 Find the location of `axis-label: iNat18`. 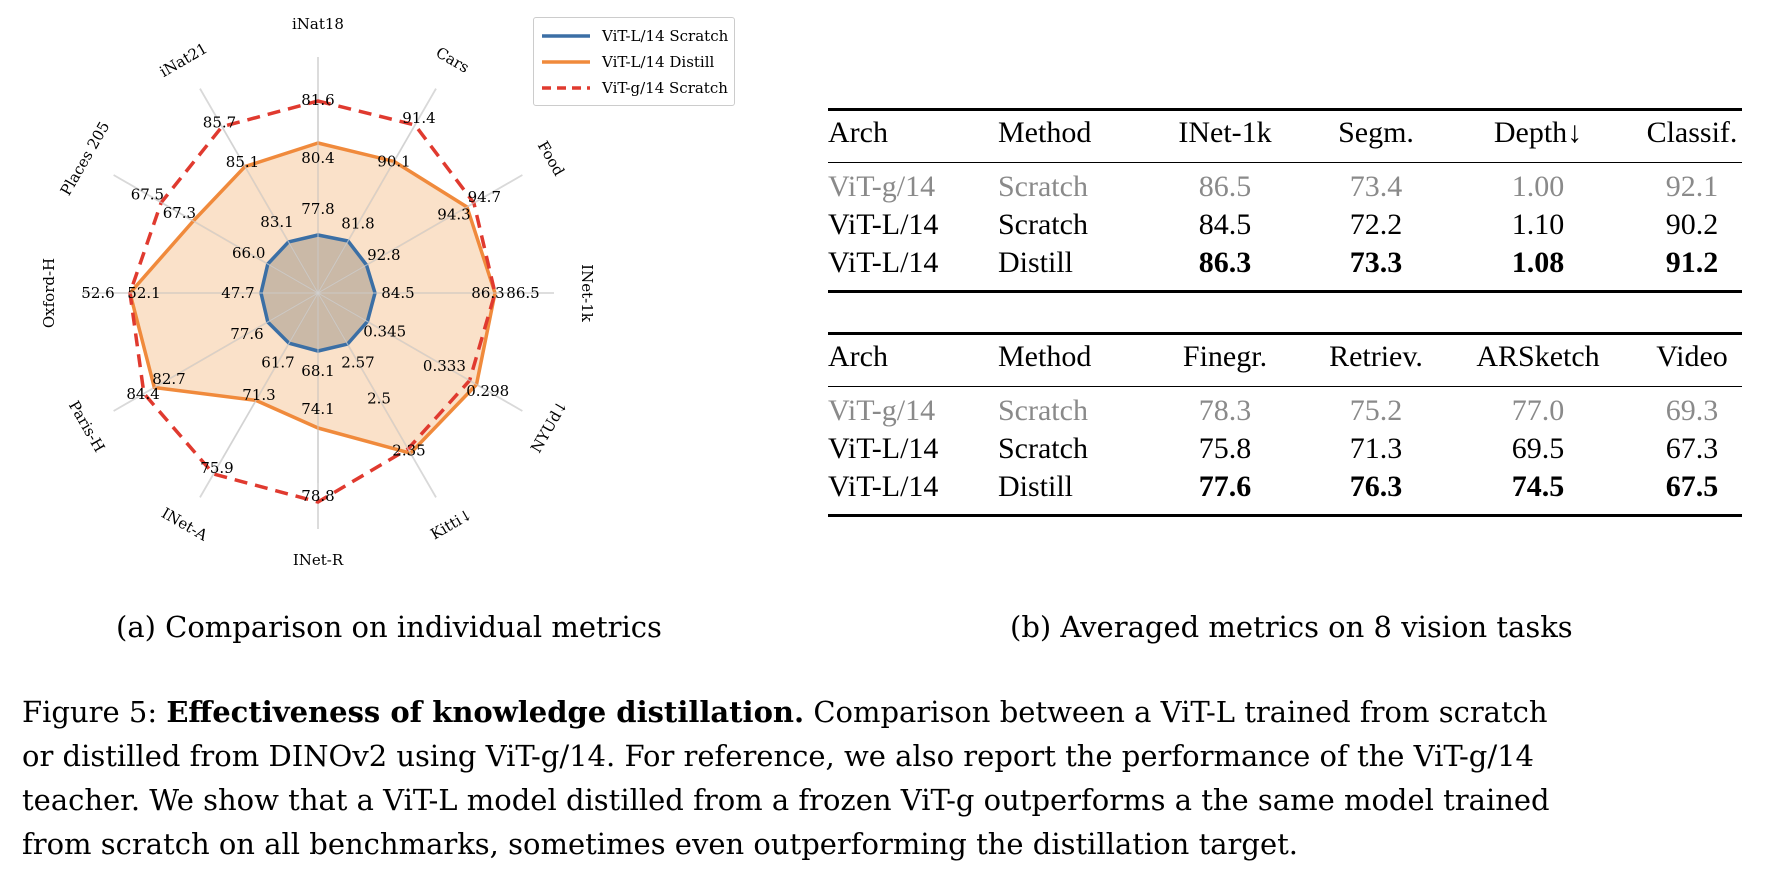

axis-label: iNat18 is located at coordinates (318, 24).